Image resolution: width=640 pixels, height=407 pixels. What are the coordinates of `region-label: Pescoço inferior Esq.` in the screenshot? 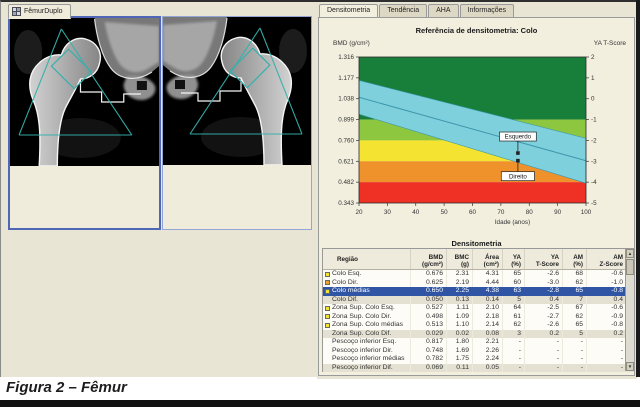 It's located at (364, 341).